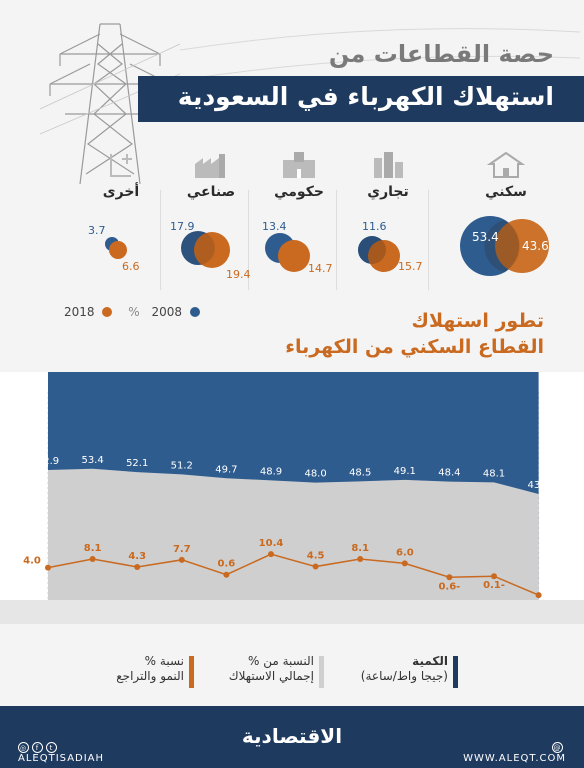 The height and width of the screenshot is (768, 584). Describe the element at coordinates (92, 460) in the screenshot. I see `share-label: 53.4` at that location.